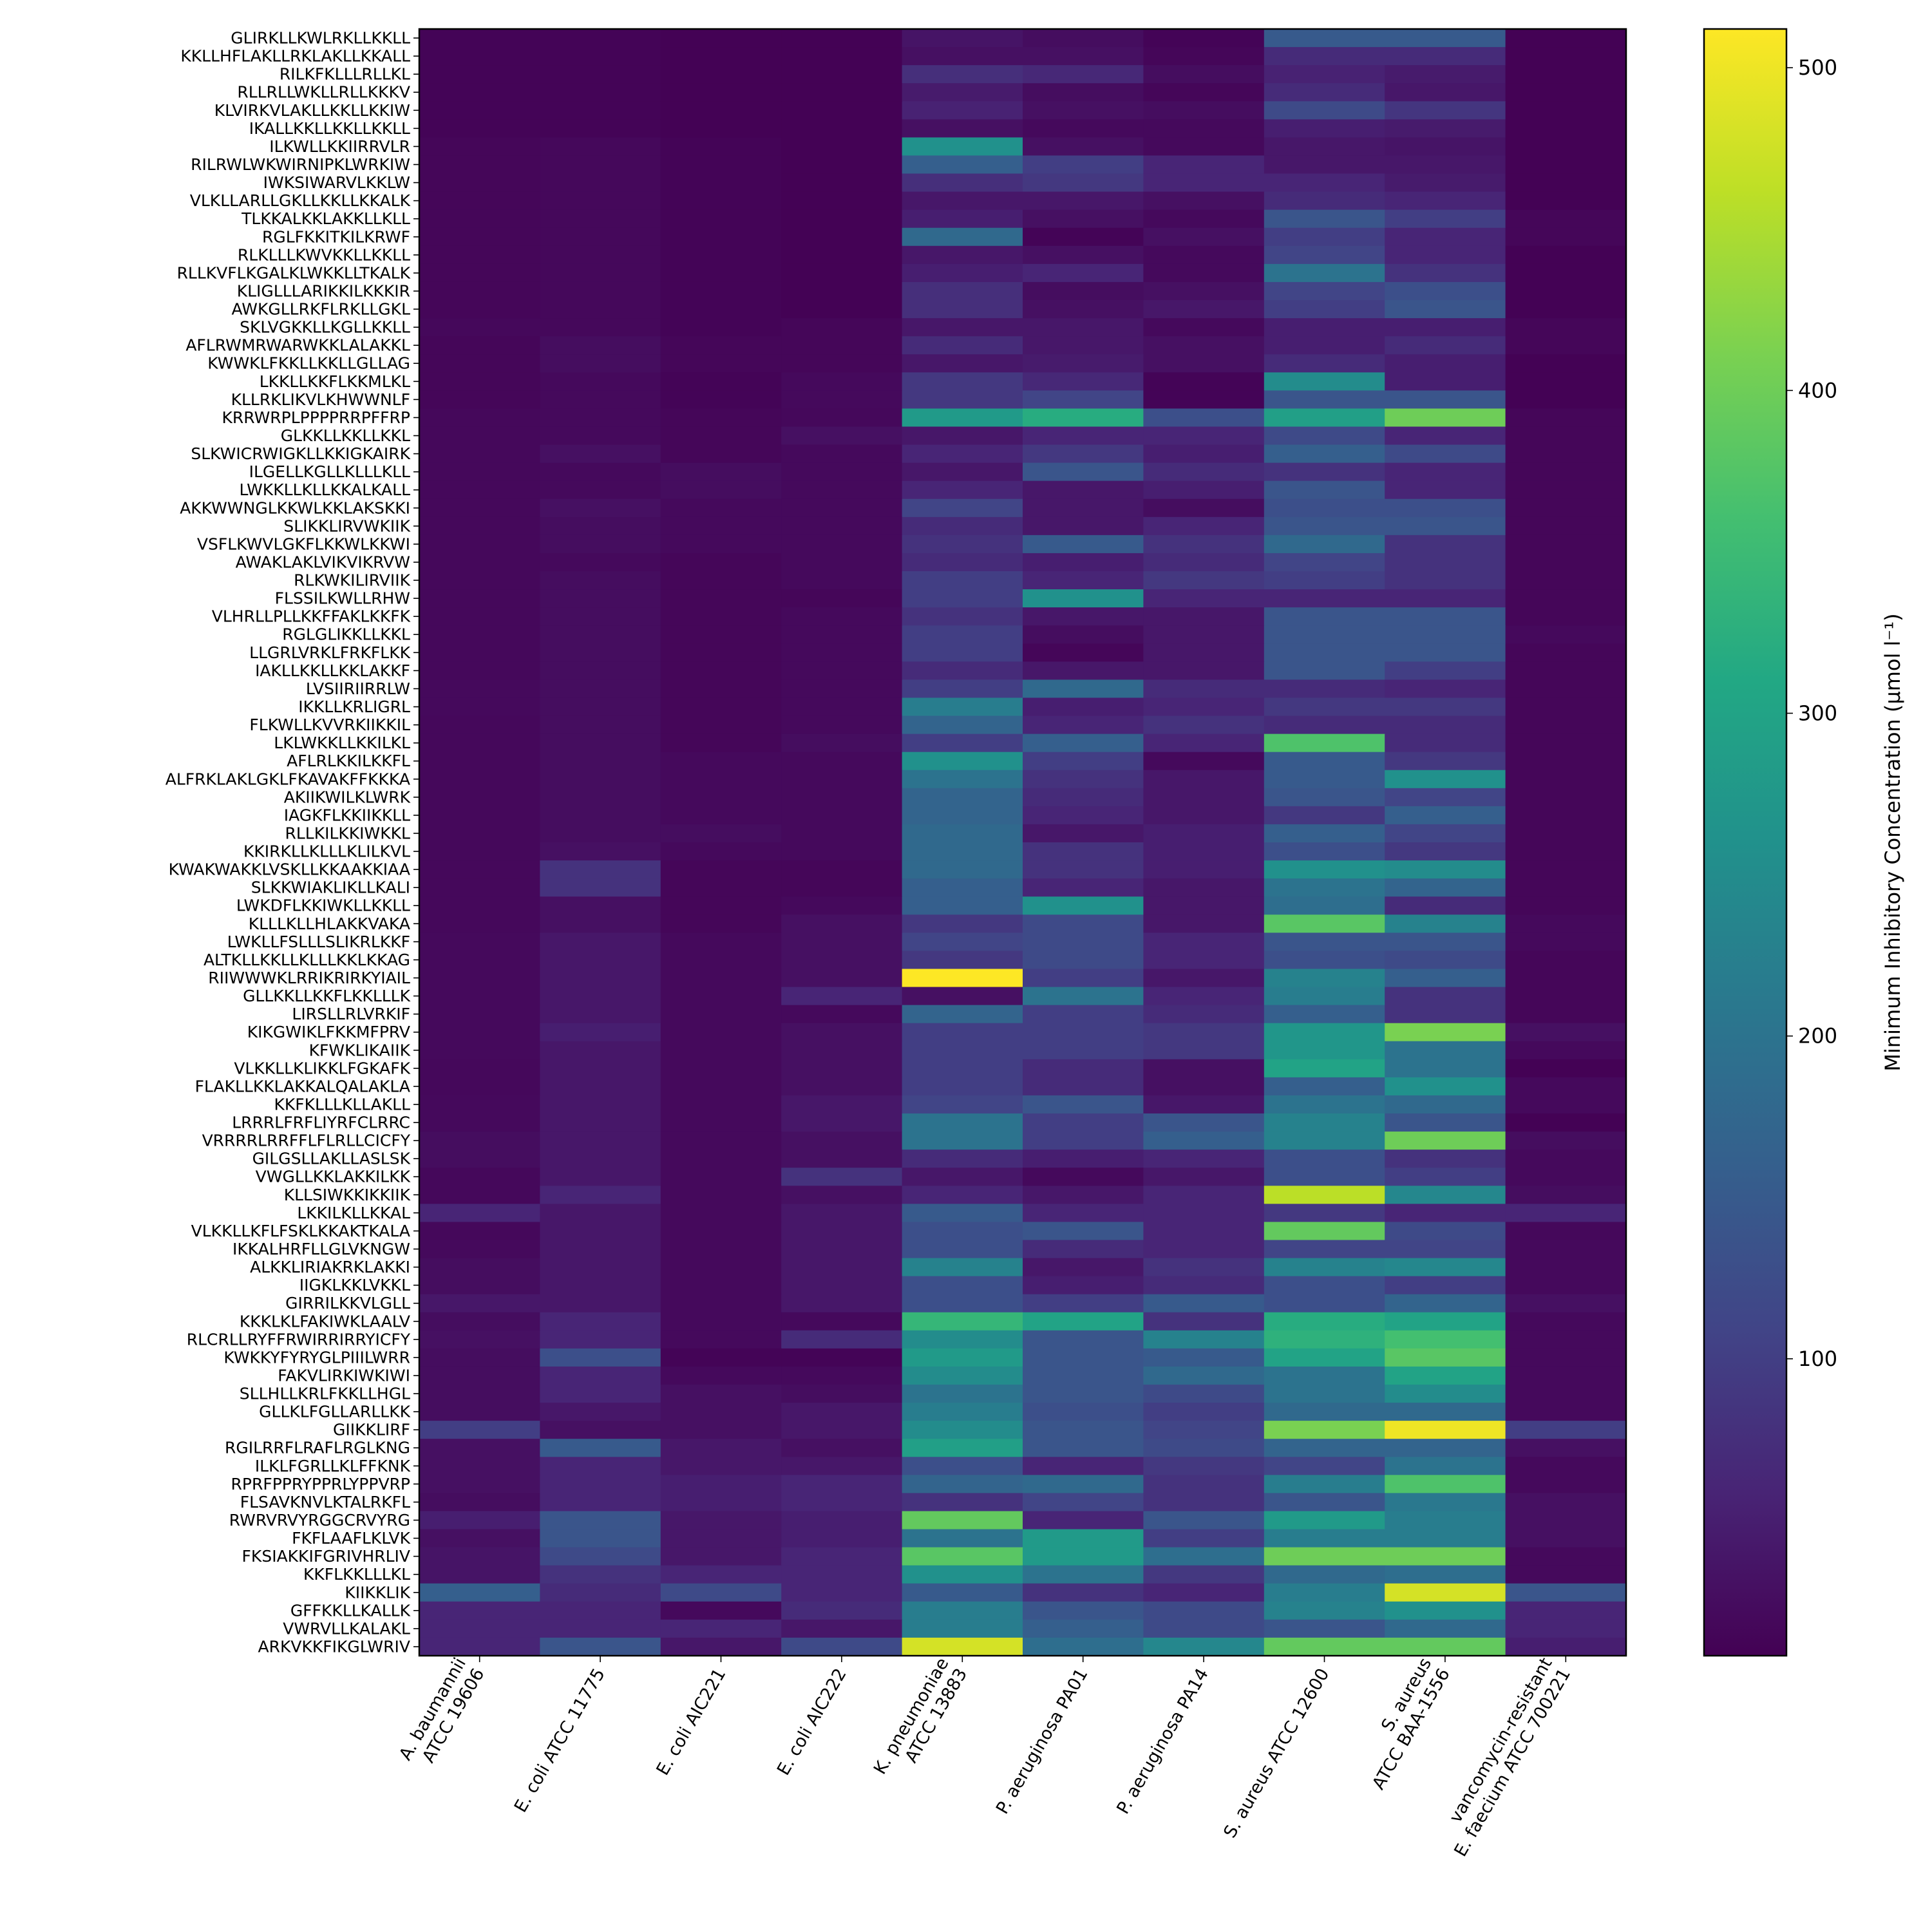 Image resolution: width=1932 pixels, height=1932 pixels. What do you see at coordinates (1276, 1754) in the screenshot?
I see `x-tick-label: S. aureus ATCC 12600` at bounding box center [1276, 1754].